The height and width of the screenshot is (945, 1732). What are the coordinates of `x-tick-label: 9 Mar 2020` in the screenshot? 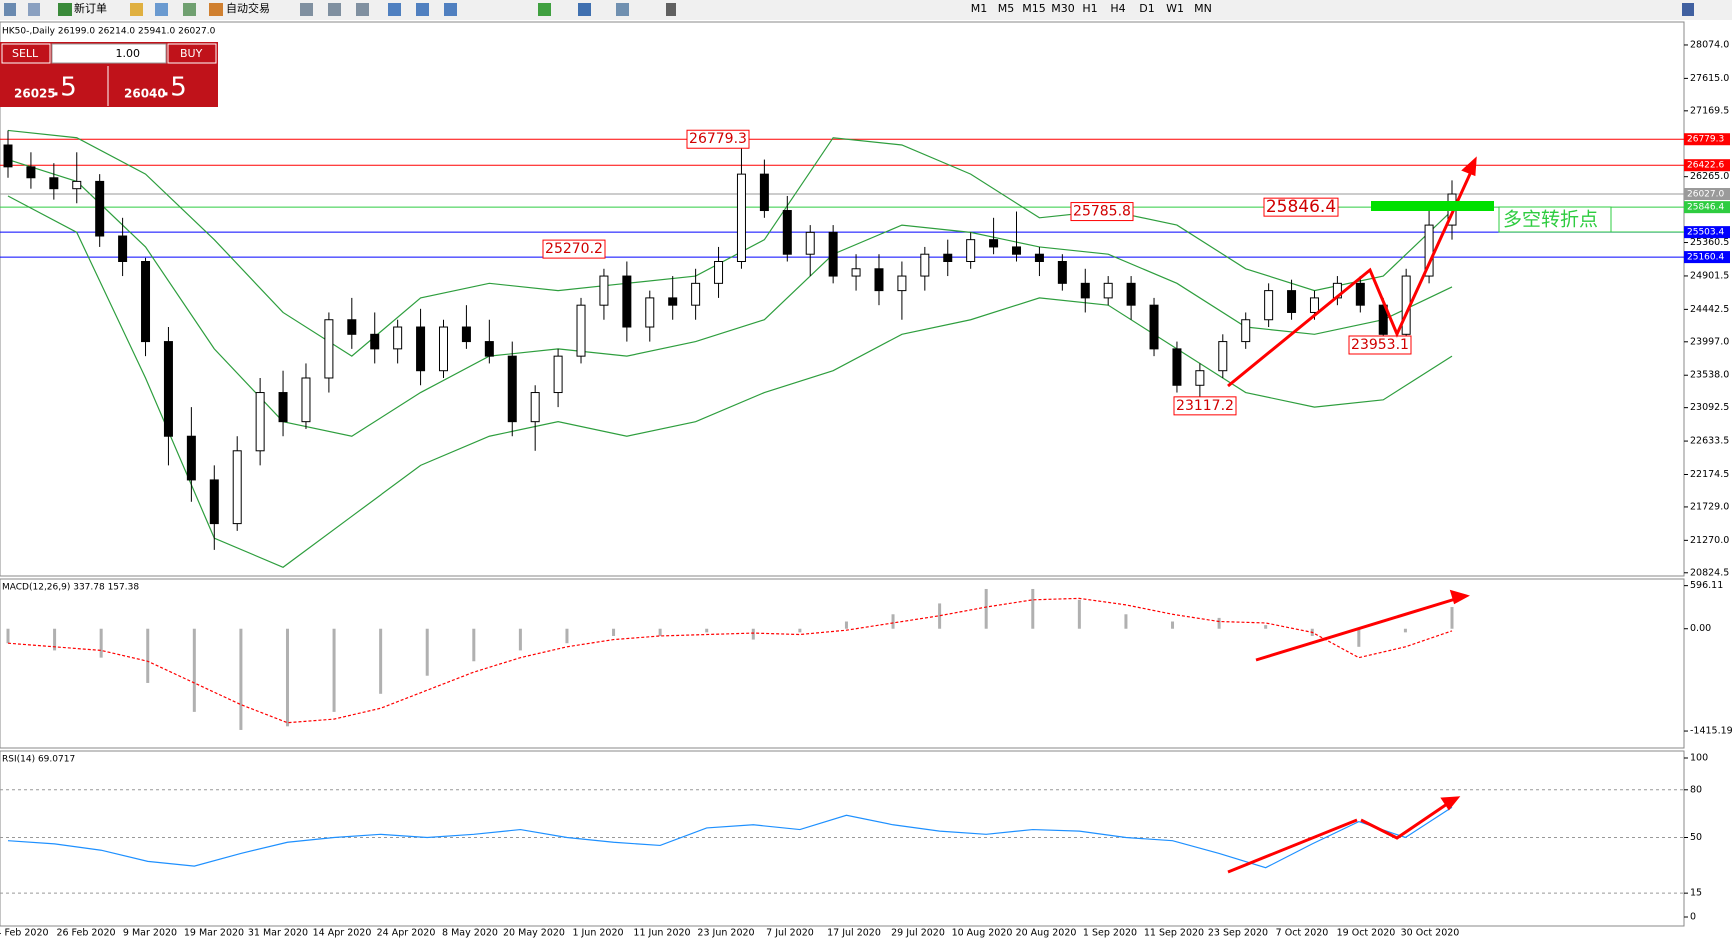 It's located at (150, 933).